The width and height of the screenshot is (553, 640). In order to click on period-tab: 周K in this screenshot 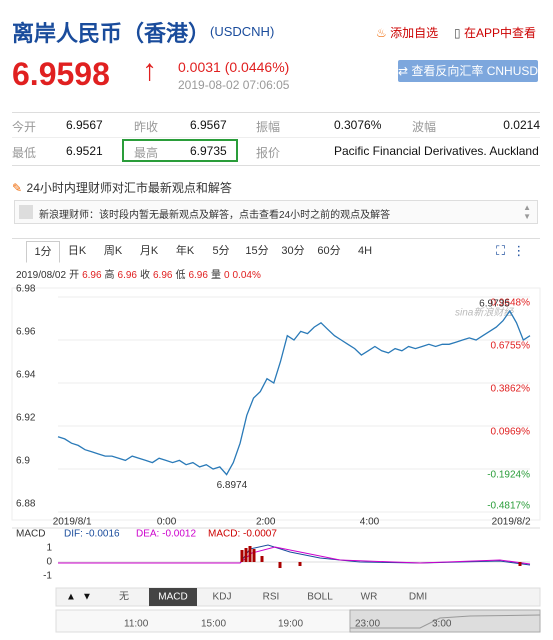, I will do `click(113, 251)`.